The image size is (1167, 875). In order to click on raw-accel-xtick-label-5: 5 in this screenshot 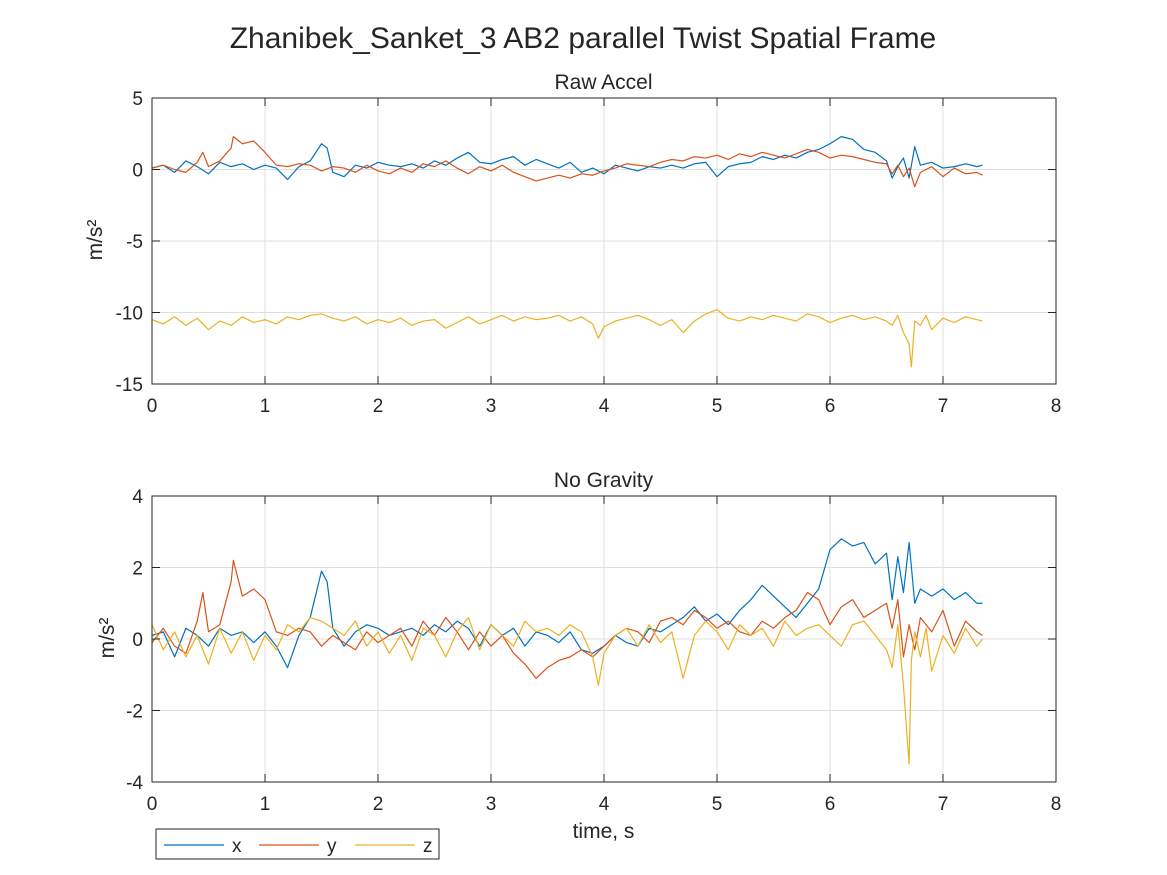, I will do `click(717, 406)`.